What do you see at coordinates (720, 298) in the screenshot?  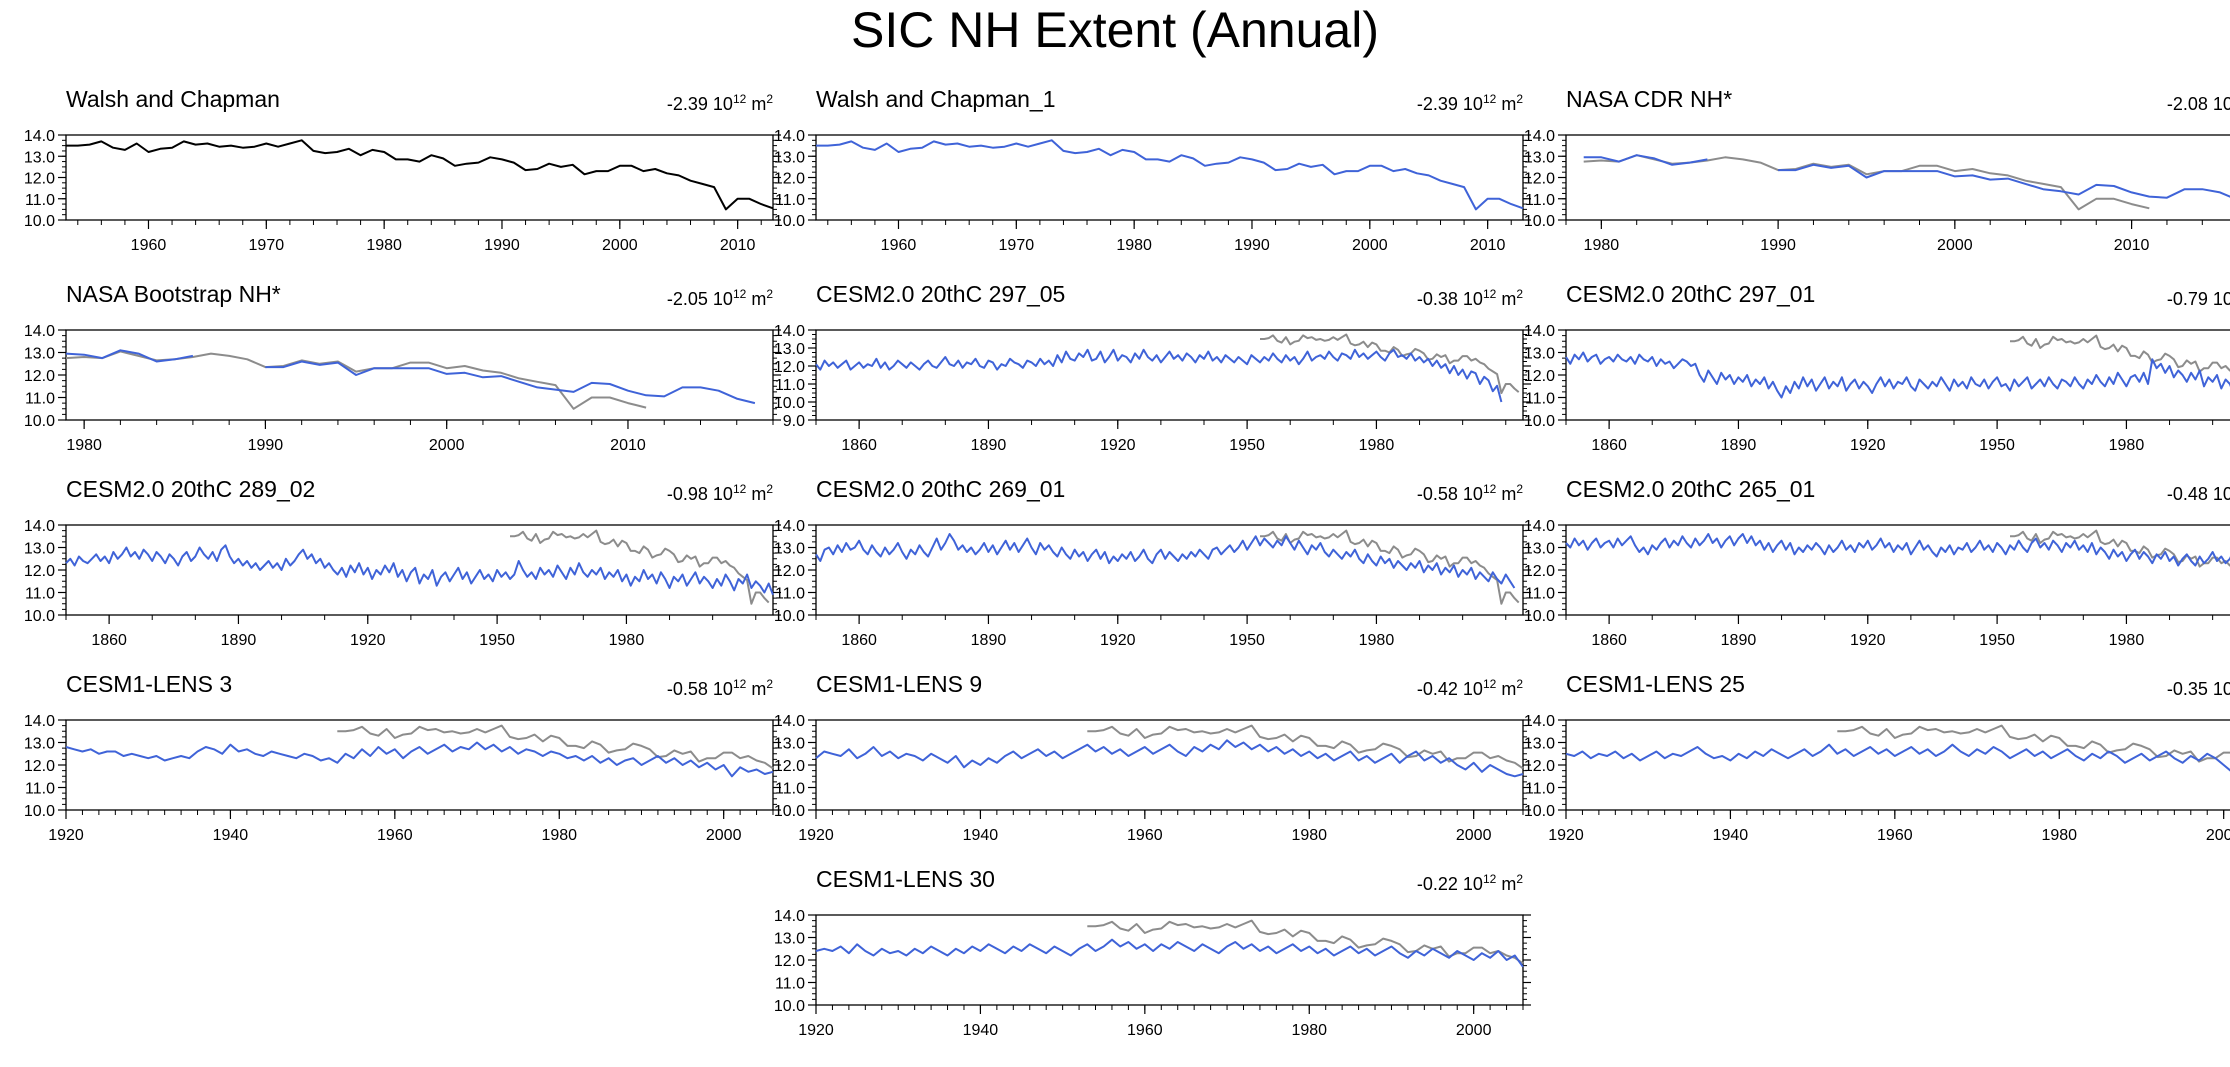 I see `trend-label: -2.05 1012 m2` at bounding box center [720, 298].